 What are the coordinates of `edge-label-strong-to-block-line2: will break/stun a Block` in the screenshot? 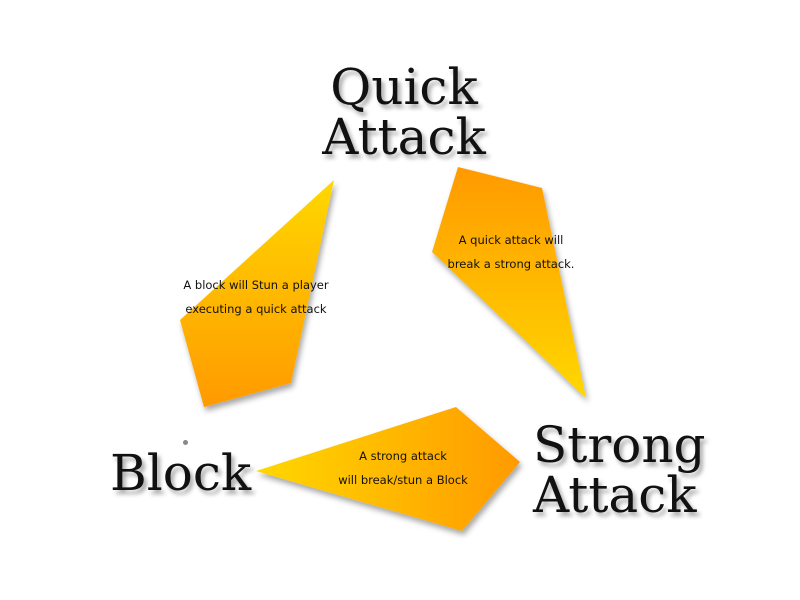 It's located at (403, 480).